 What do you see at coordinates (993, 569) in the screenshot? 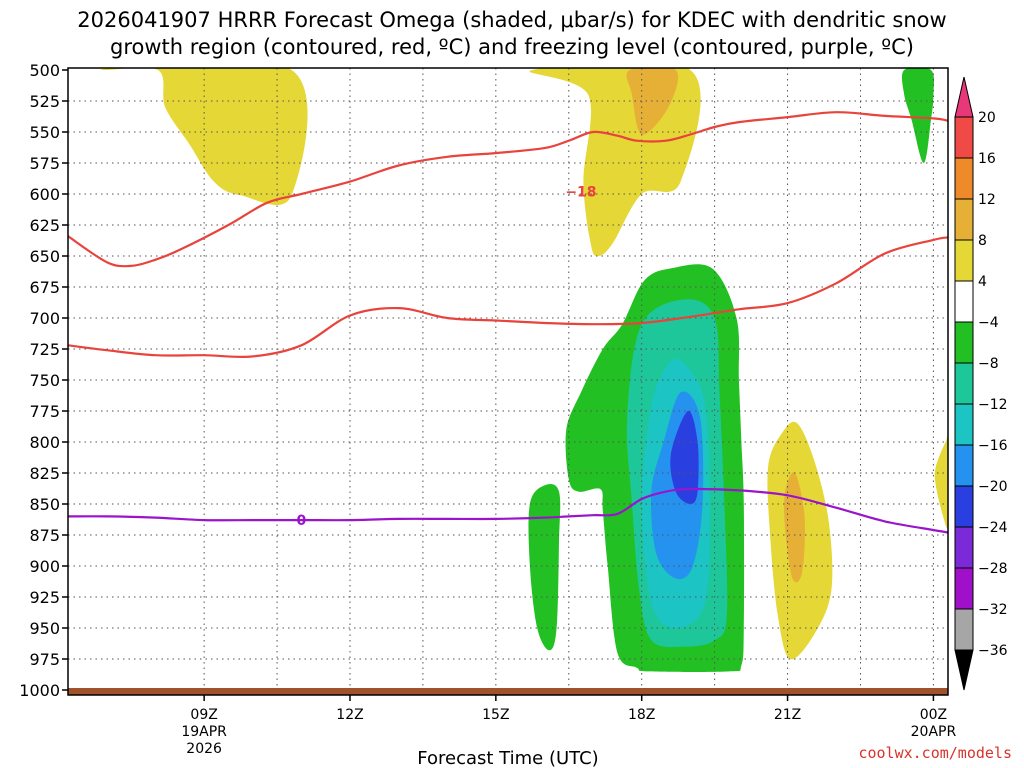
I see `colorbar-label-11: −28` at bounding box center [993, 569].